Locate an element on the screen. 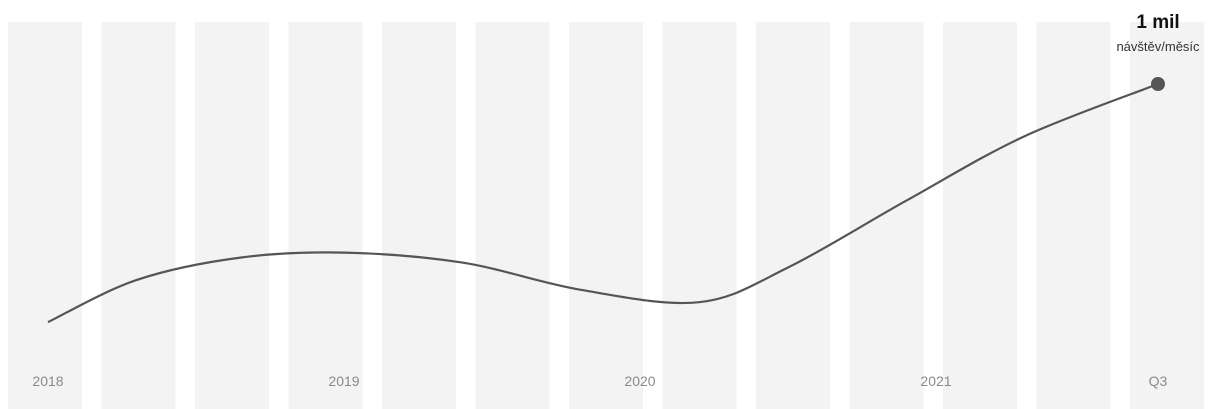 The image size is (1223, 409). annotation-value: 1 mil is located at coordinates (1157, 22).